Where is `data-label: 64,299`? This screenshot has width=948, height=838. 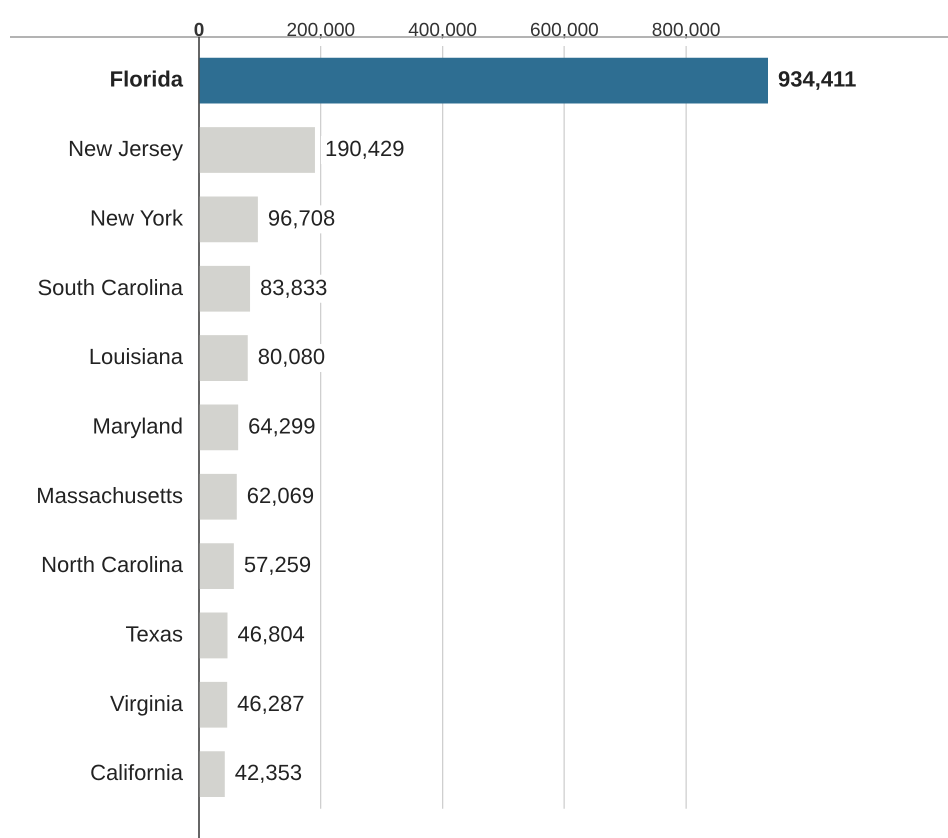
data-label: 64,299 is located at coordinates (282, 425).